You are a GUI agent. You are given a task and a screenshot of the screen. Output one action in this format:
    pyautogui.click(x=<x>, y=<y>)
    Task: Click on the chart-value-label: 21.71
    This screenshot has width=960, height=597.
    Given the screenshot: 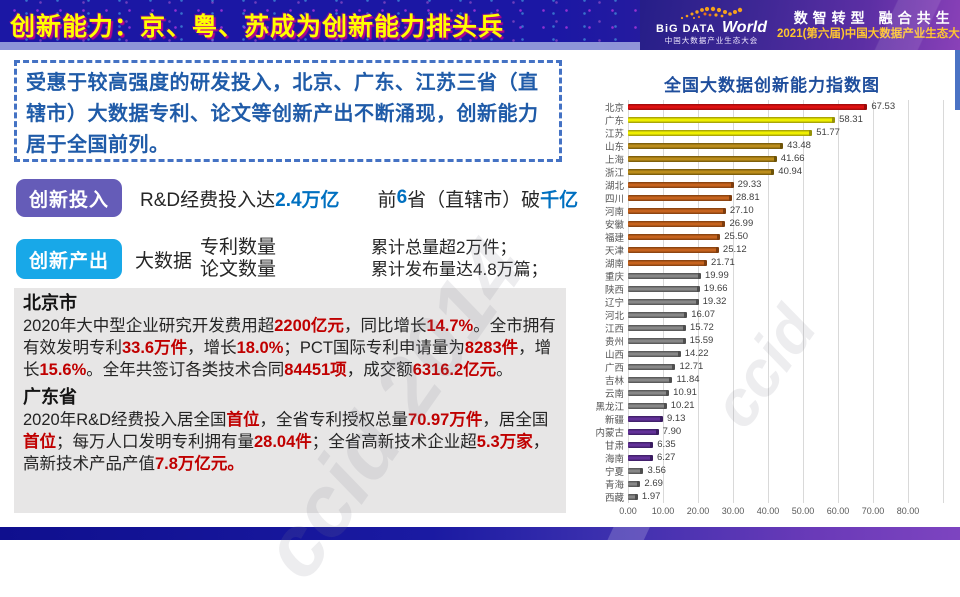 What is the action you would take?
    pyautogui.click(x=722, y=262)
    